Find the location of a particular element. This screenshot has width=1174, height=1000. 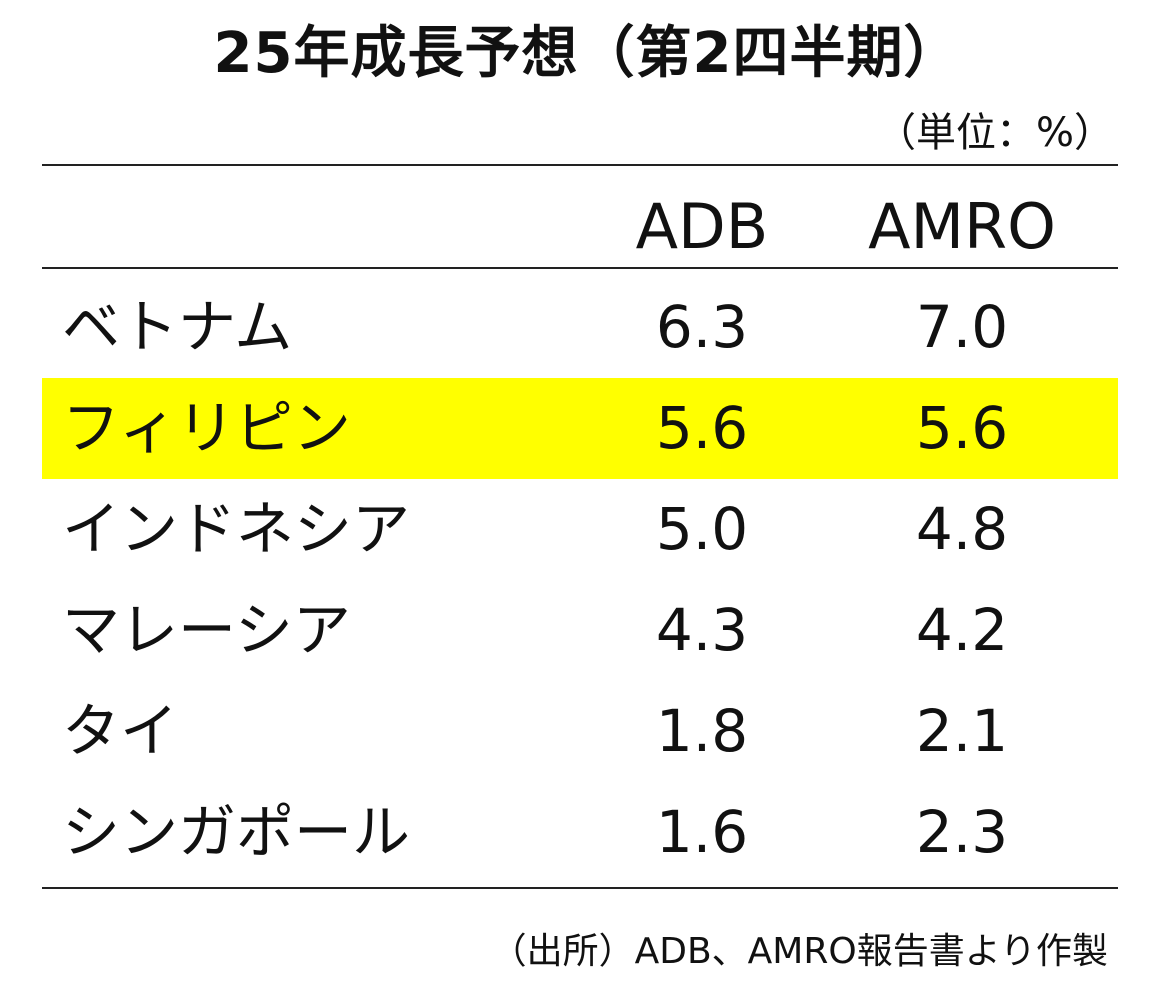

row-label: ベトナム is located at coordinates (177, 327).